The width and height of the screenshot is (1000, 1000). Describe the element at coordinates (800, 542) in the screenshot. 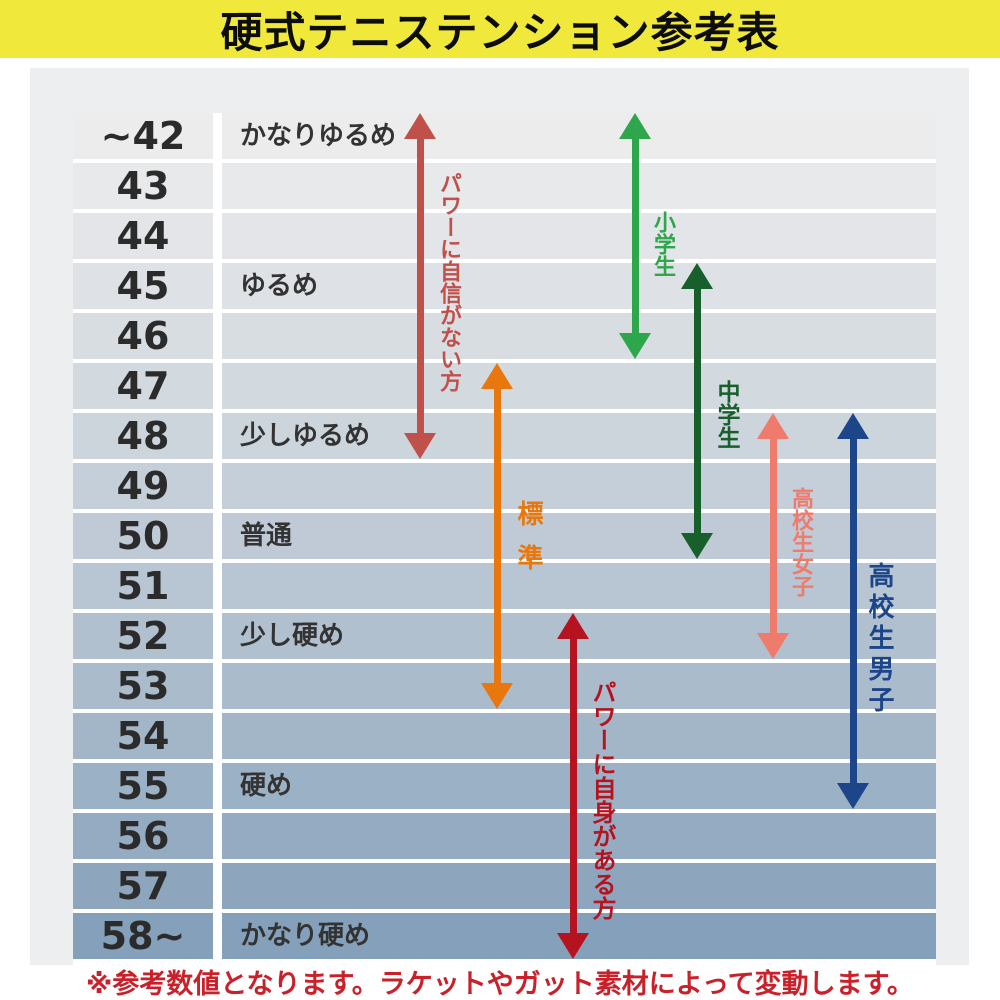

I see `arrow-label: 高校生女子` at that location.